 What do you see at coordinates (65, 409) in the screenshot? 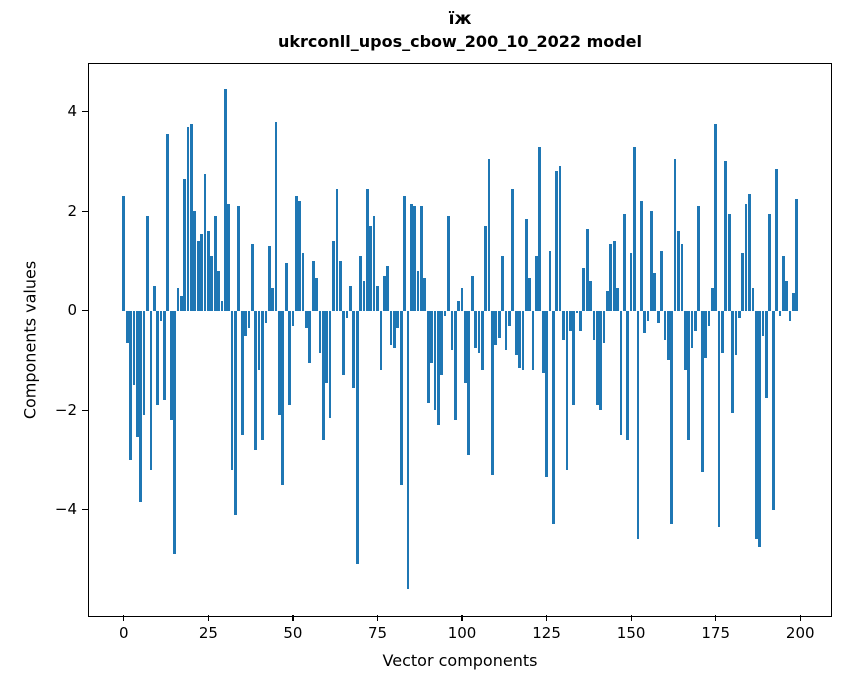
I see `y-tick-label: −2` at bounding box center [65, 409].